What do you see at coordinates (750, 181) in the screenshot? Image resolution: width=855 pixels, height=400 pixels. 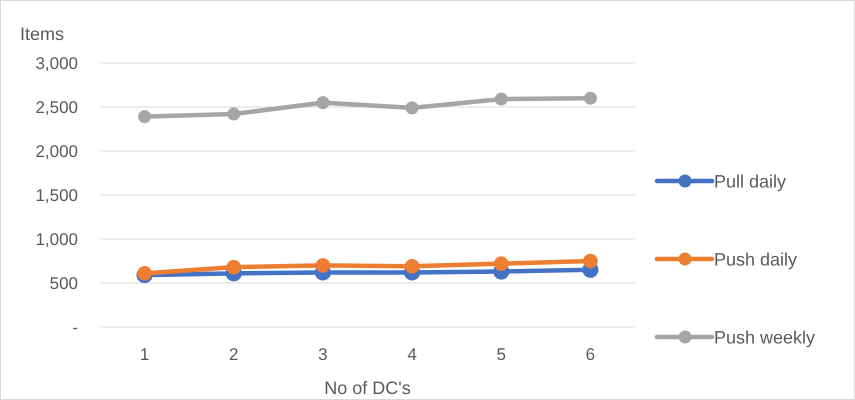 I see `legend-label: Pull daily` at bounding box center [750, 181].